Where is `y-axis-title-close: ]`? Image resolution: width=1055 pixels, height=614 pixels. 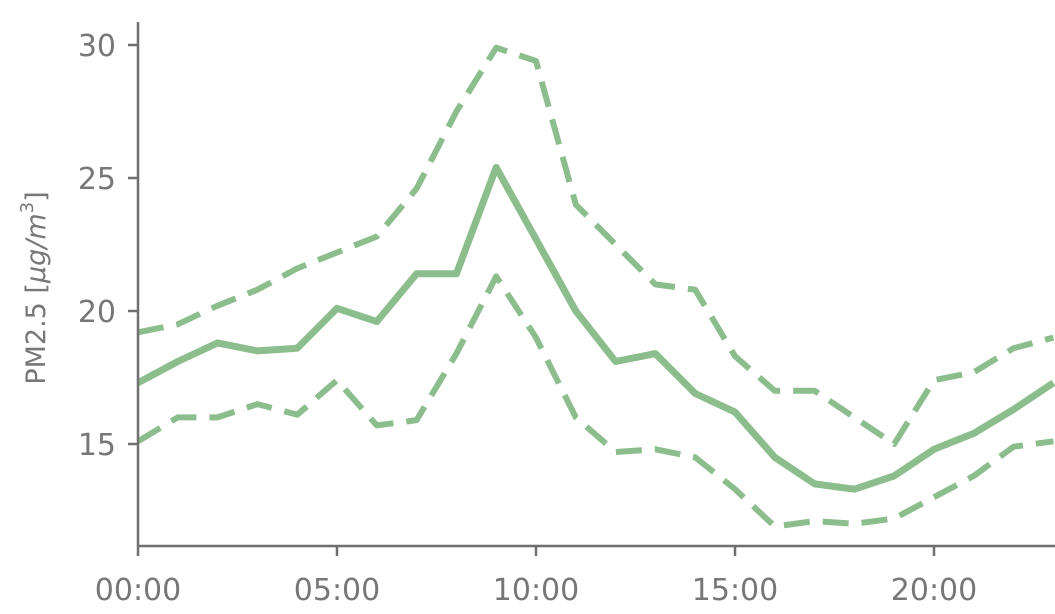
y-axis-title-close: ] is located at coordinates (36, 196).